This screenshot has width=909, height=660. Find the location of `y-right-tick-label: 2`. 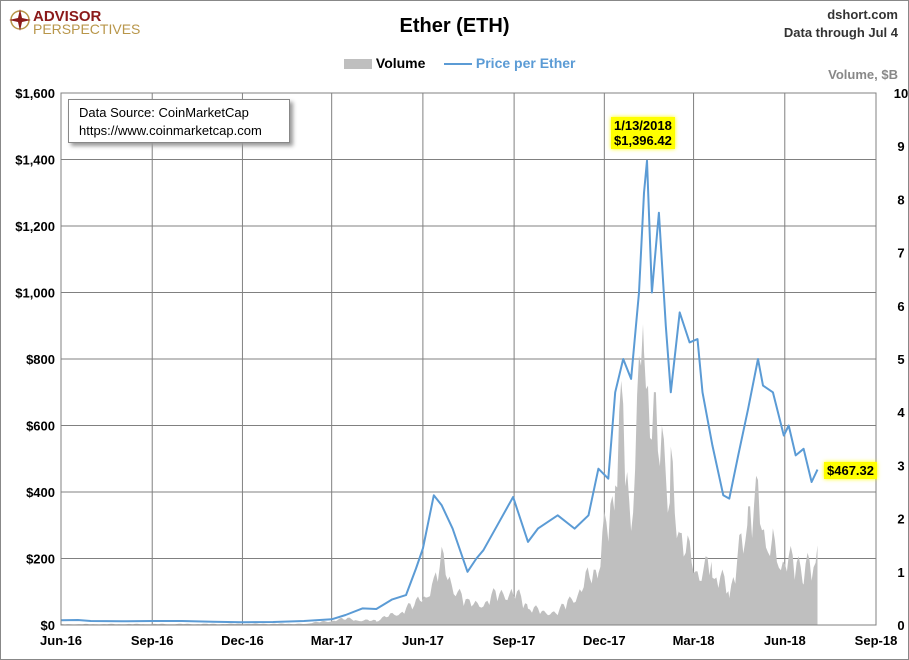

y-right-tick-label: 2 is located at coordinates (900, 519).